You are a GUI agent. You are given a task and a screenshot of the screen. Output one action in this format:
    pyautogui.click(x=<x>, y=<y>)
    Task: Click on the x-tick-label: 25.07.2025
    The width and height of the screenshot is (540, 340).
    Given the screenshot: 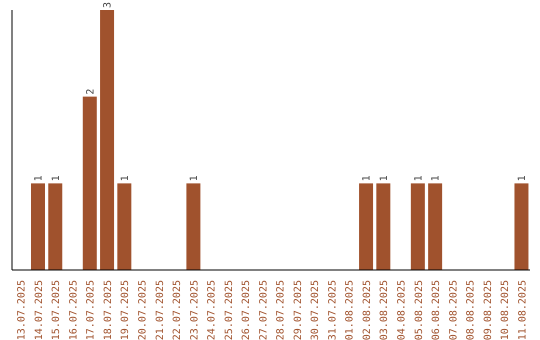 What is the action you would take?
    pyautogui.click(x=229, y=310)
    